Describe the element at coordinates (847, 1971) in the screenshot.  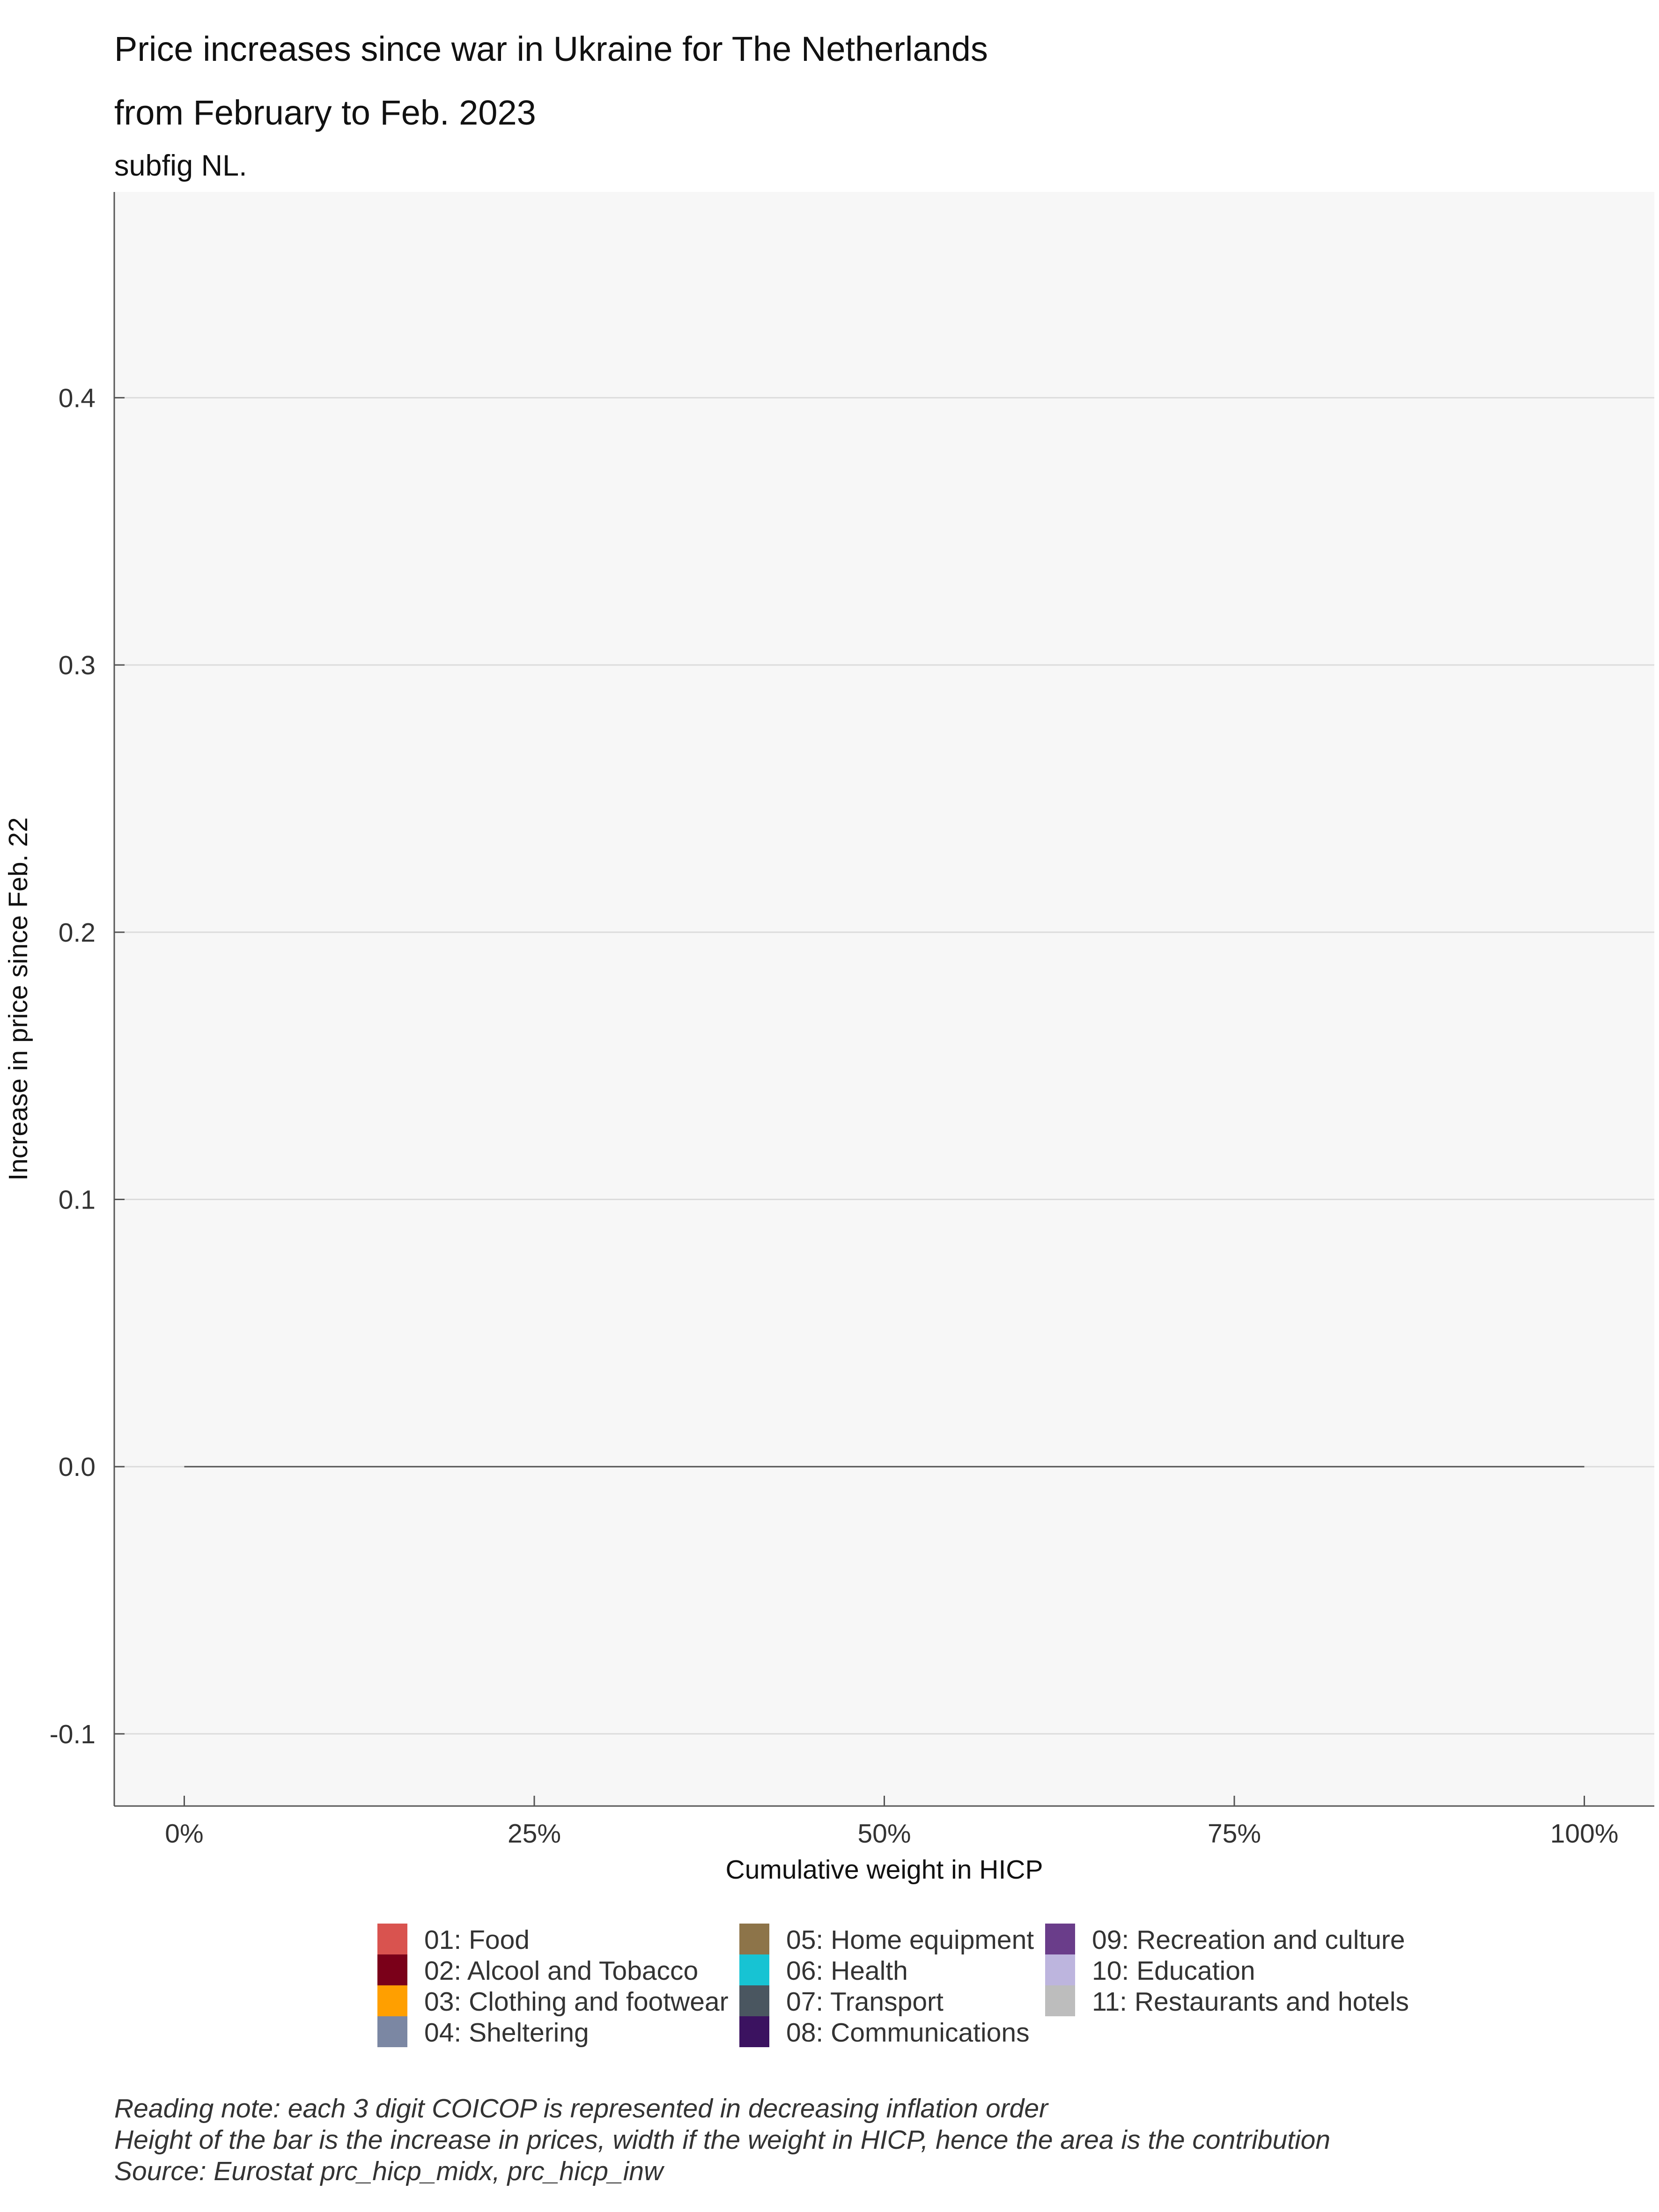
I see `legend-label: 06: Health` at that location.